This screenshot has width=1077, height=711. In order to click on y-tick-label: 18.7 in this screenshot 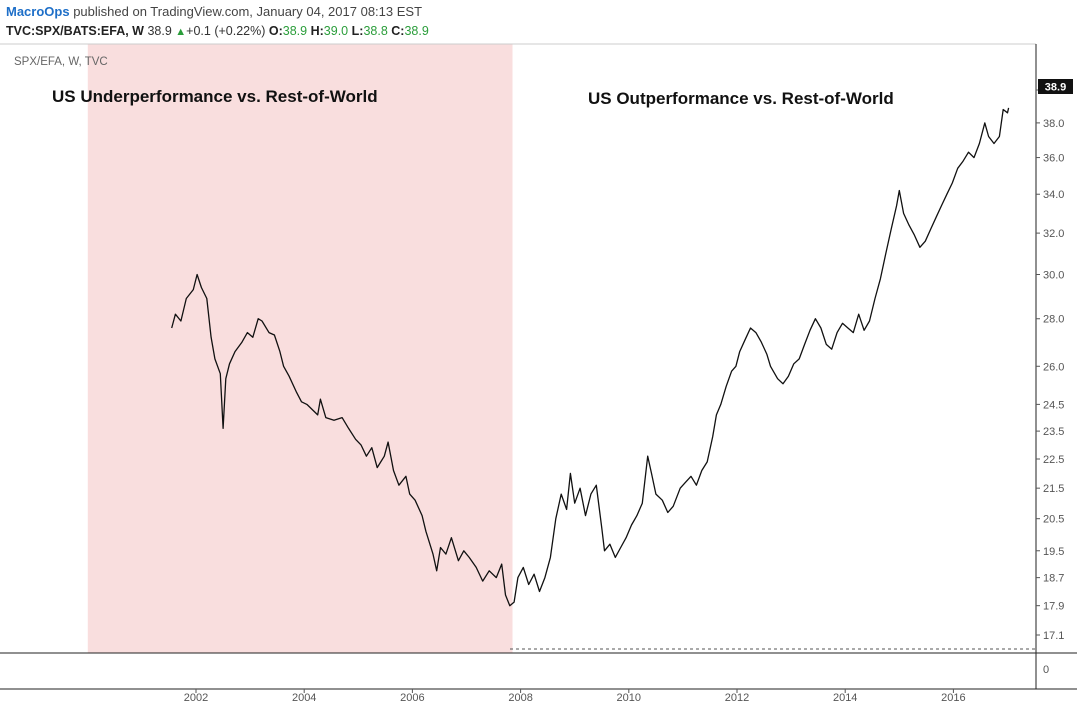, I will do `click(1053, 579)`.